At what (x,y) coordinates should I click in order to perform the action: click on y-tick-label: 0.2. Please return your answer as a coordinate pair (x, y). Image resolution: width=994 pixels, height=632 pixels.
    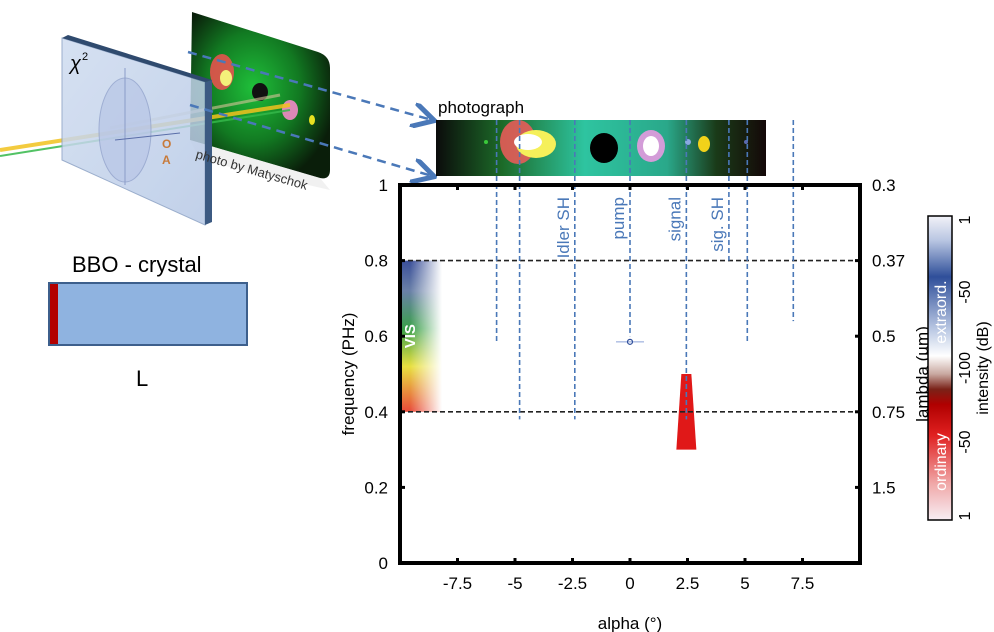
    Looking at the image, I should click on (376, 487).